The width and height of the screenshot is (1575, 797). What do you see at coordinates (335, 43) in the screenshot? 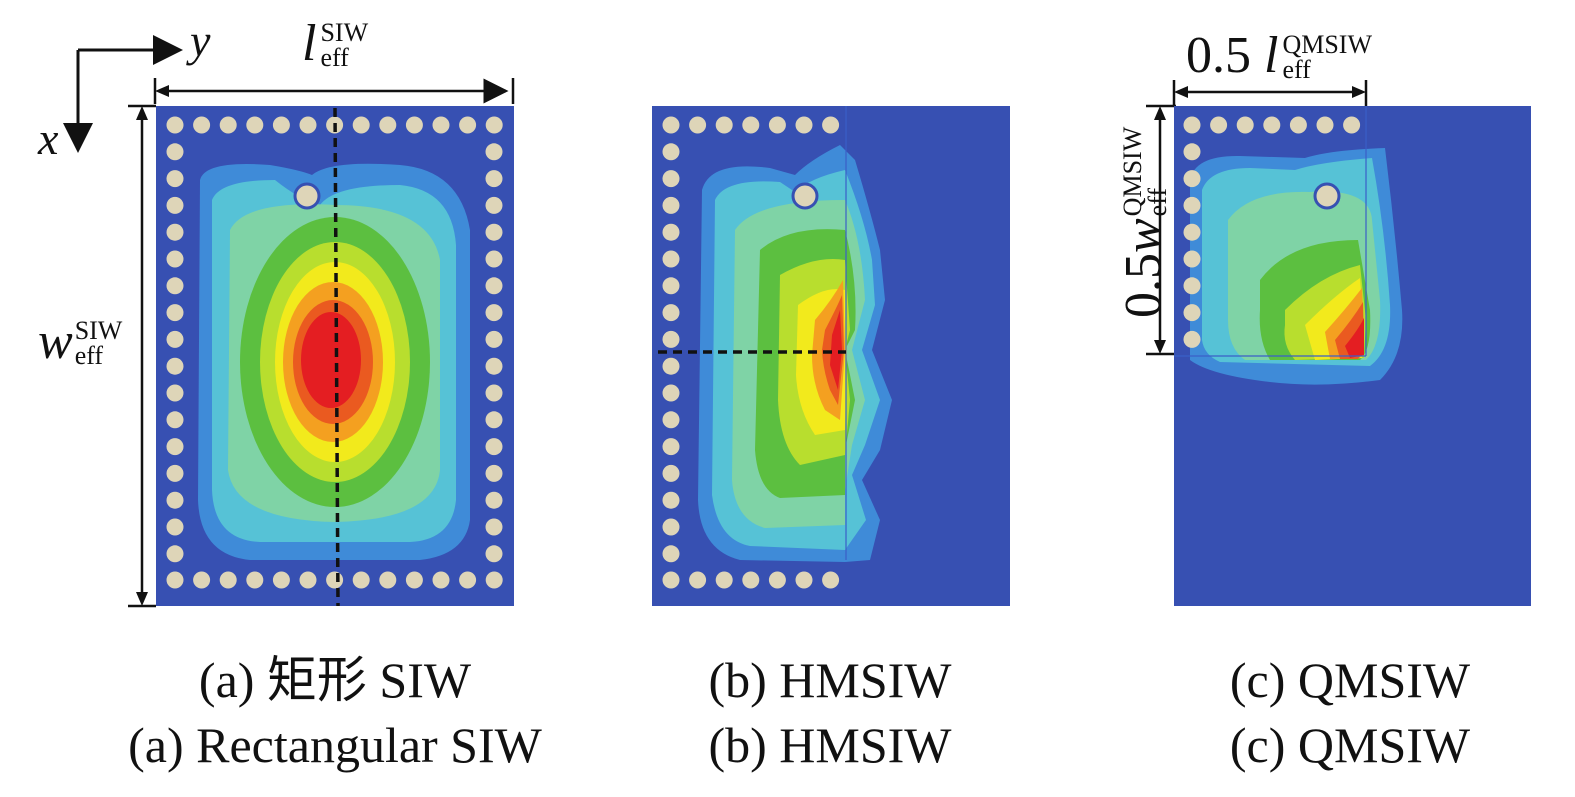
I see `label-l-eff-siw: l SIW eff` at bounding box center [335, 43].